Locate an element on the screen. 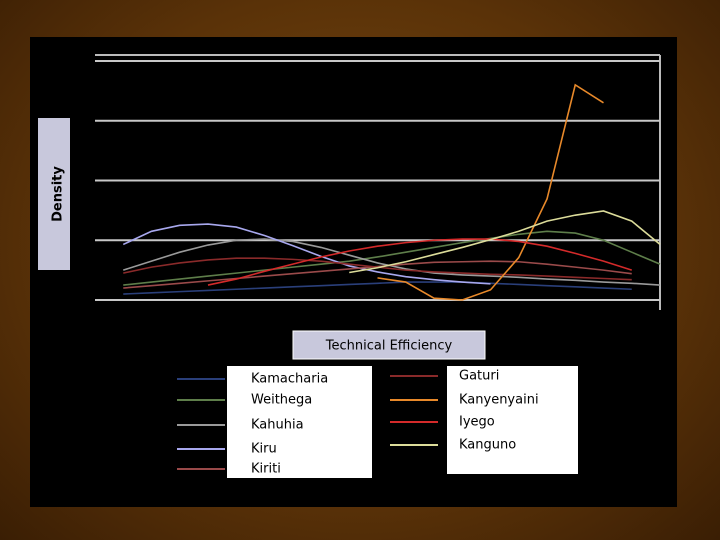 This screenshot has height=540, width=720. legend-label: Kahuhia is located at coordinates (277, 425).